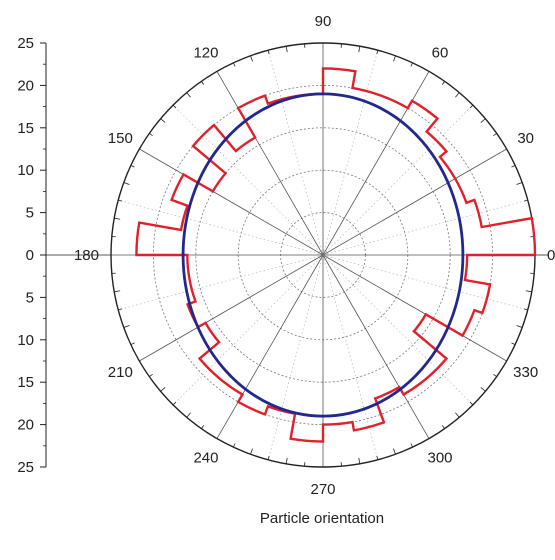 This screenshot has height=560, width=555. I want to click on x-axis-label: Particle orientation, so click(322, 518).